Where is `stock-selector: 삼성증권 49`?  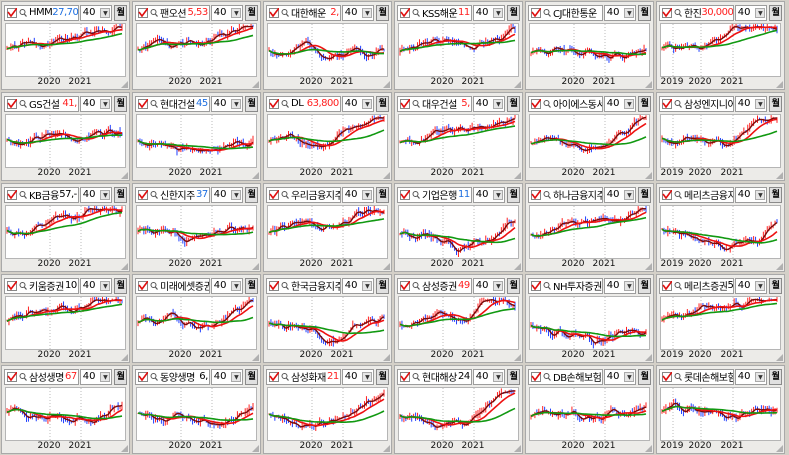
stock-selector: 삼성증권 49 is located at coordinates (434, 285).